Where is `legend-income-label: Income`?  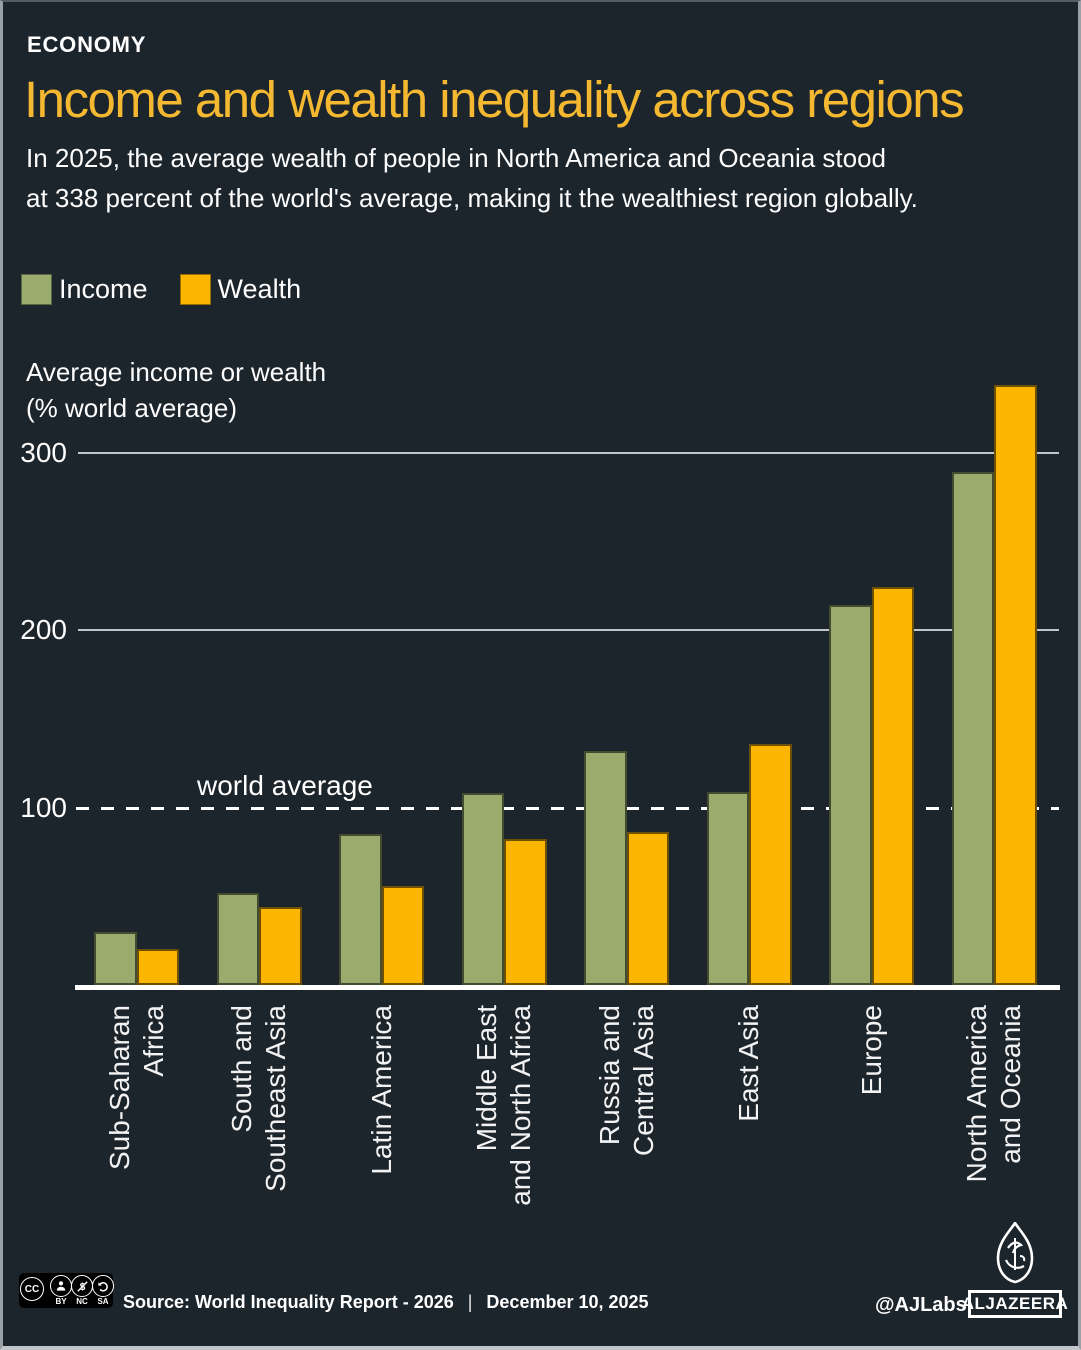
legend-income-label: Income is located at coordinates (103, 289).